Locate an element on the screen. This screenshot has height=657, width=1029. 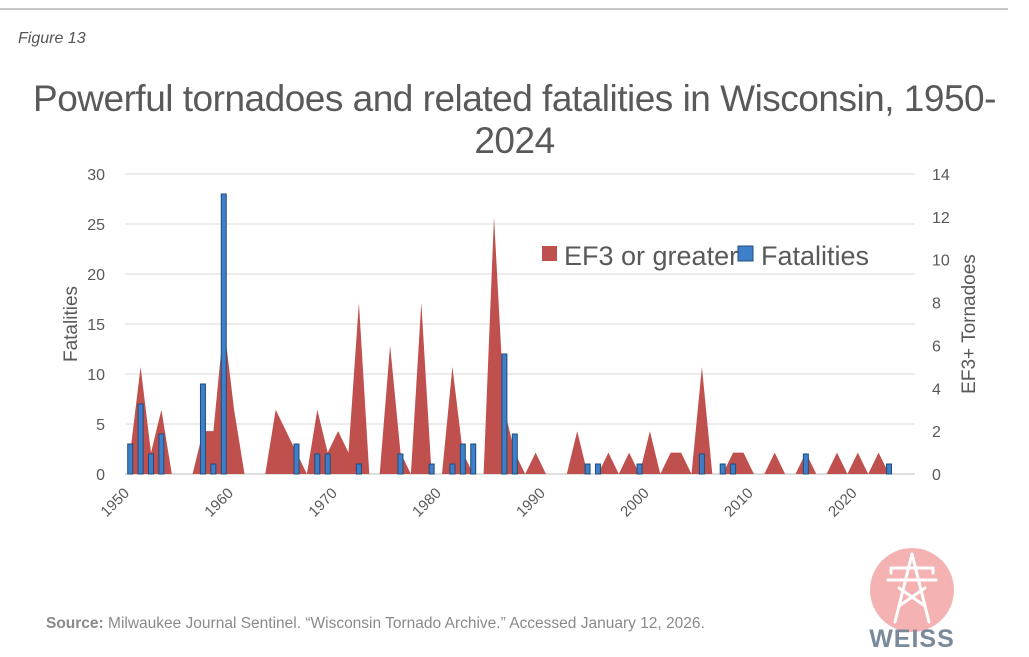
figure-label: Figure 13 is located at coordinates (52, 38).